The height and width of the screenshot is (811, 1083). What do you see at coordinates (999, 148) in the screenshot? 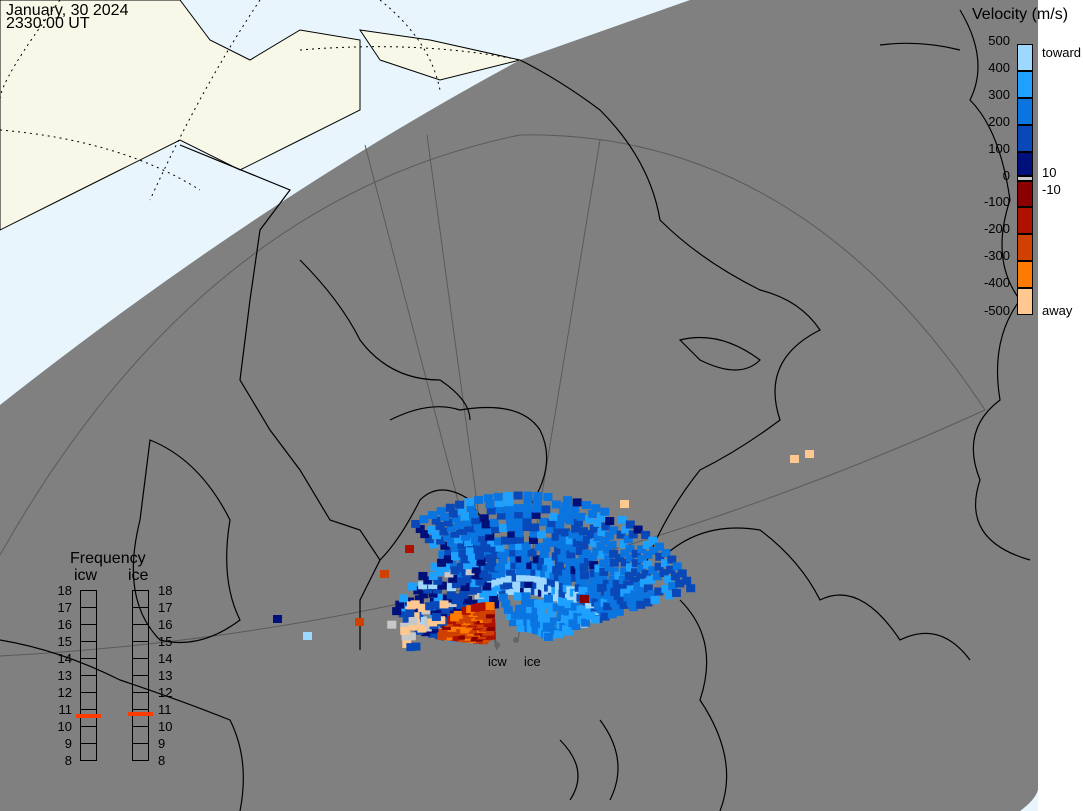
I see `colorbar-tick-label: 100` at bounding box center [999, 148].